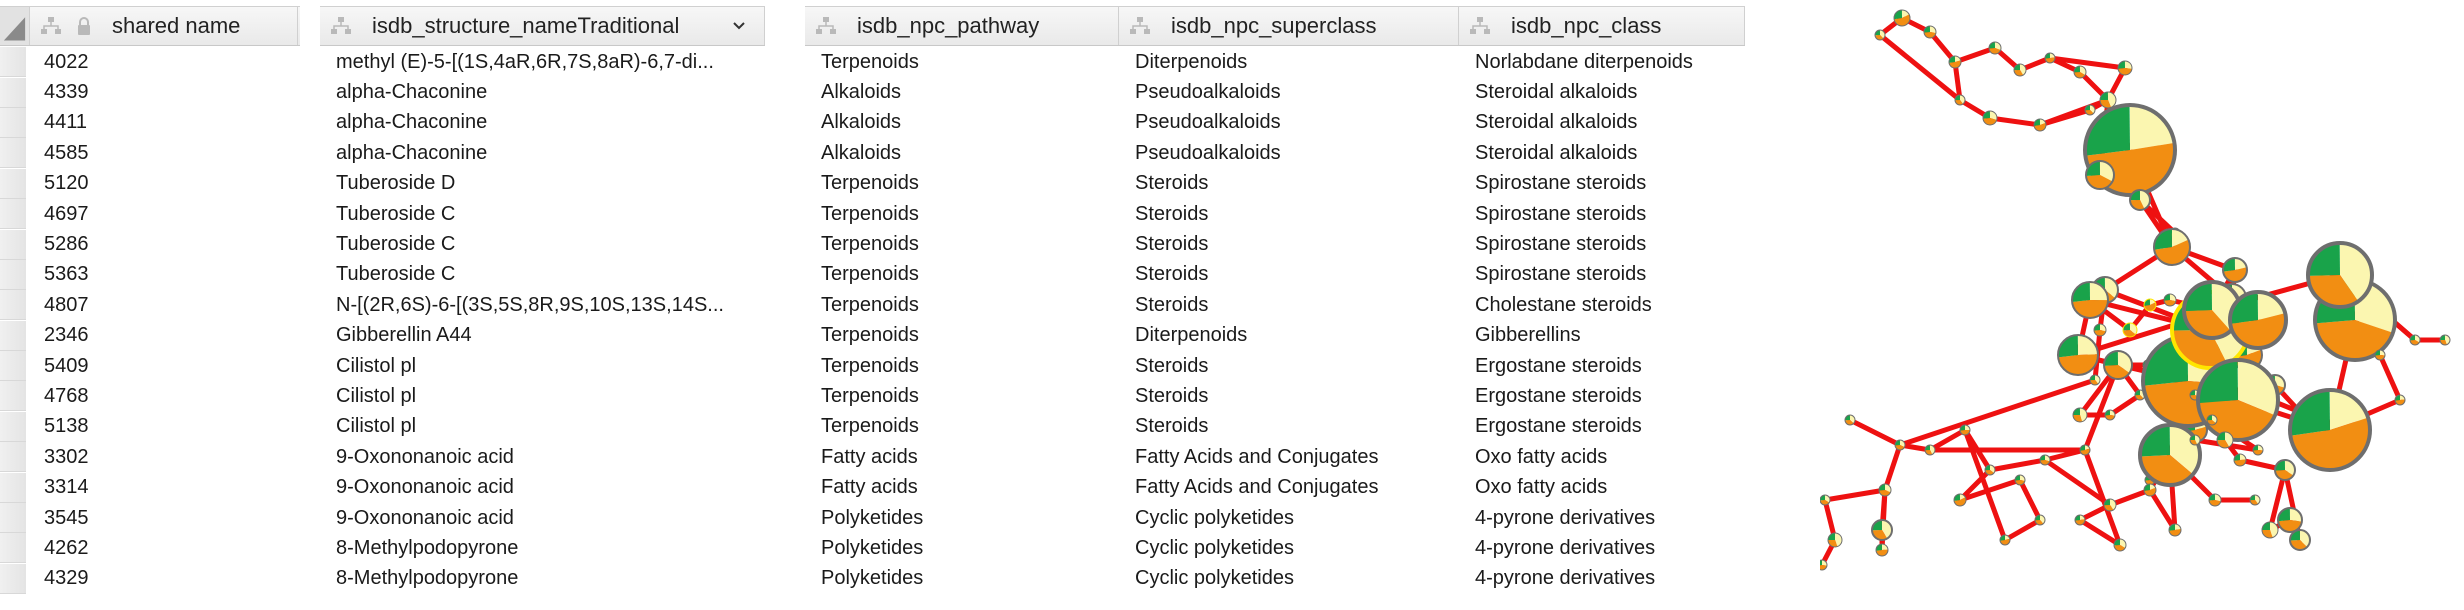 The width and height of the screenshot is (2464, 610). Describe the element at coordinates (542, 548) in the screenshot. I see `table-row: 8-Methylpodopyrone` at that location.